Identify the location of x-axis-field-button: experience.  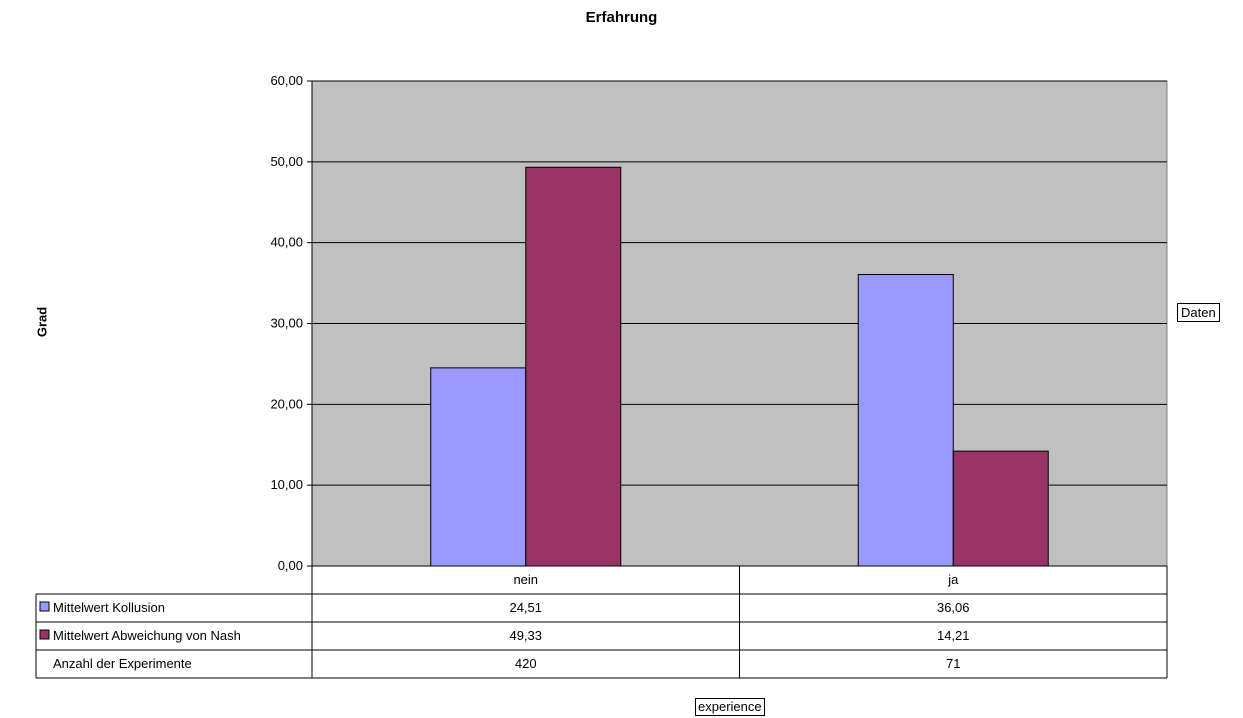
(730, 707).